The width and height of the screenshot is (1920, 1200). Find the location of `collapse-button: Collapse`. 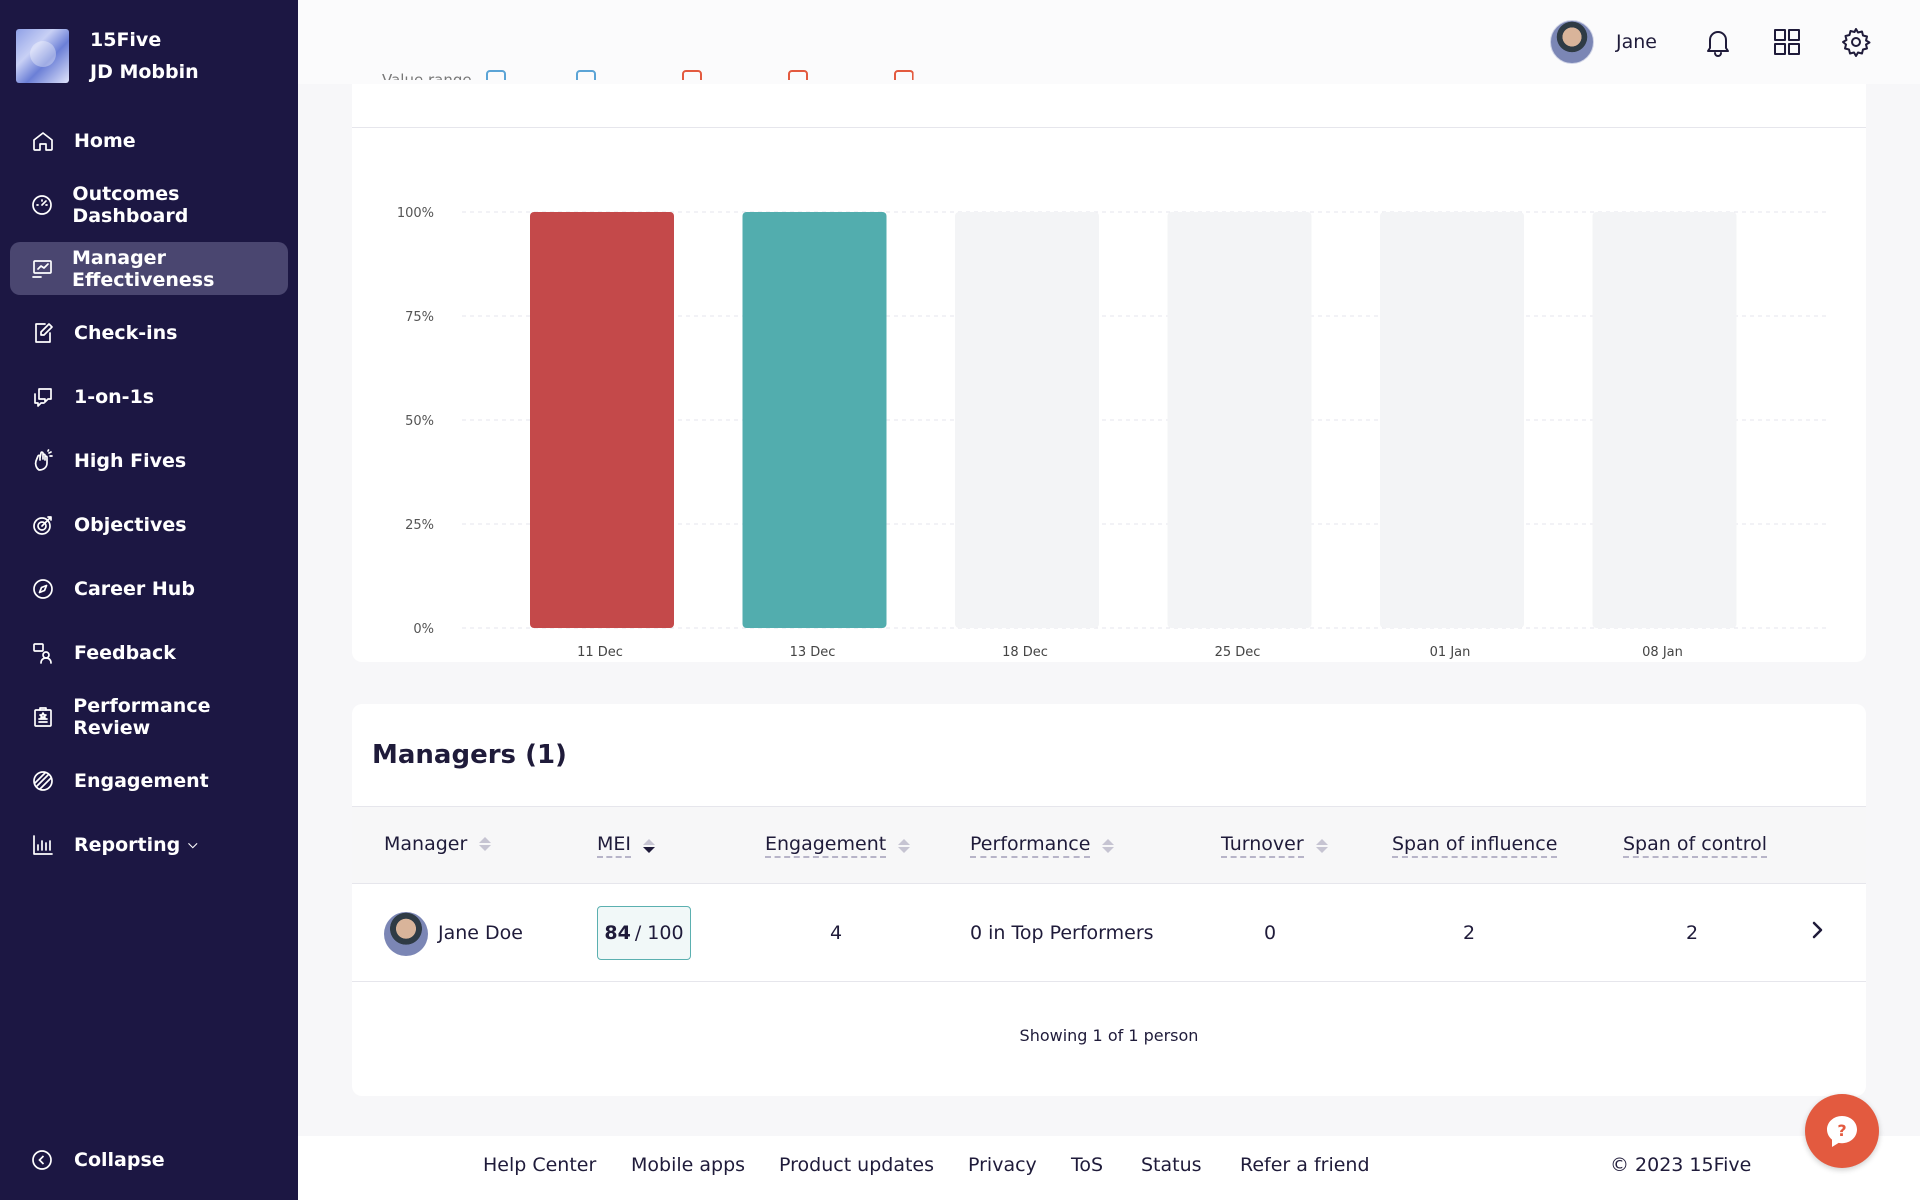

collapse-button: Collapse is located at coordinates (97, 1160).